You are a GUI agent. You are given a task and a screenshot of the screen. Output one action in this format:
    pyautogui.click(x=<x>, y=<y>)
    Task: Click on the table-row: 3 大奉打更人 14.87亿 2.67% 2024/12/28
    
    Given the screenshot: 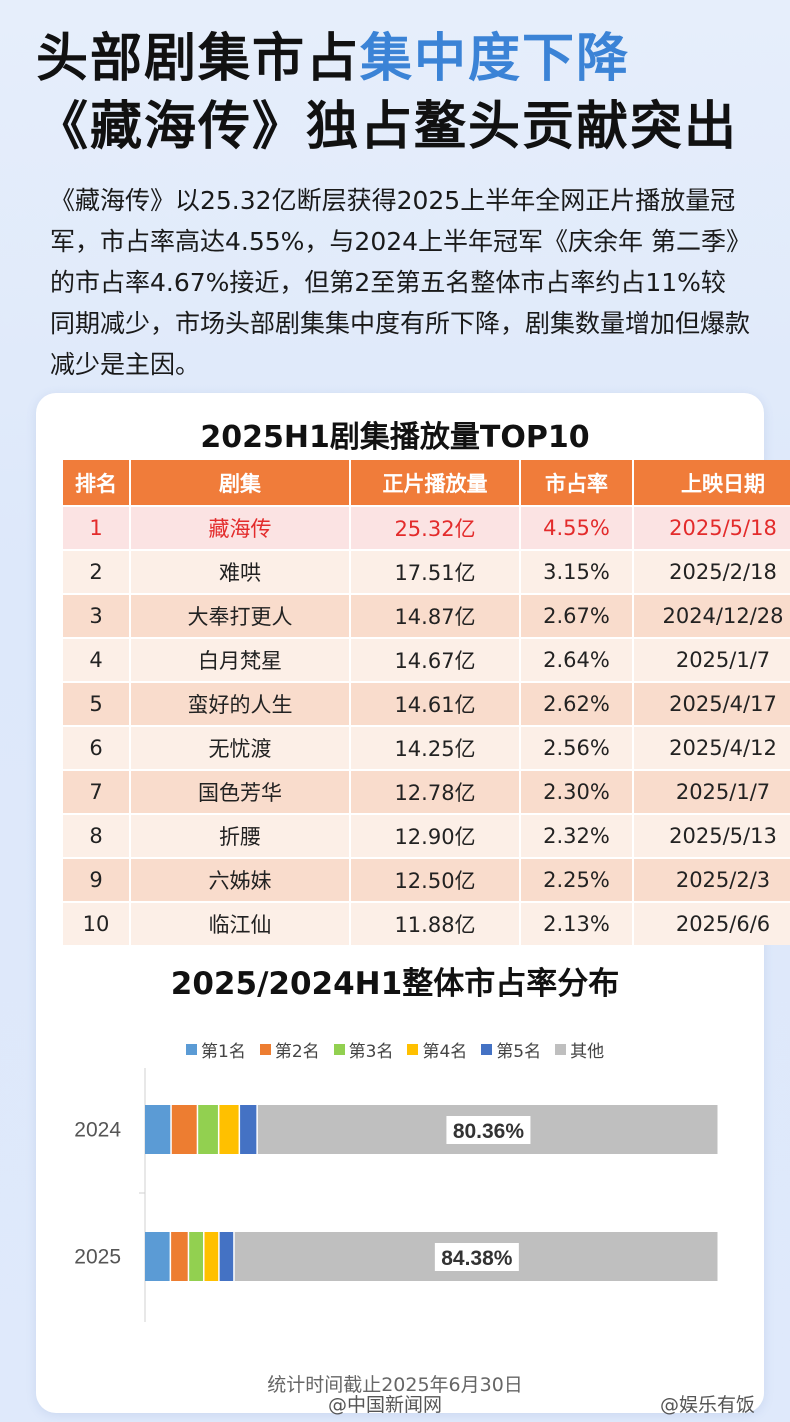 What is the action you would take?
    pyautogui.click(x=426, y=615)
    